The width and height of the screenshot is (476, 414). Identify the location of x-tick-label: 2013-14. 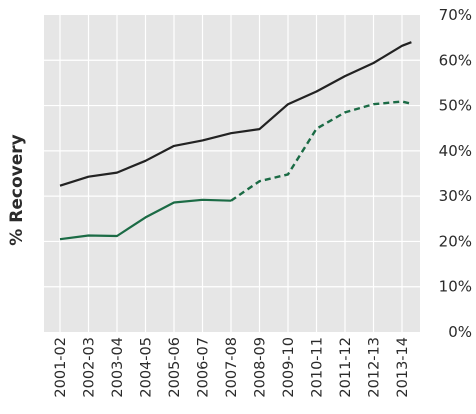
(403, 367).